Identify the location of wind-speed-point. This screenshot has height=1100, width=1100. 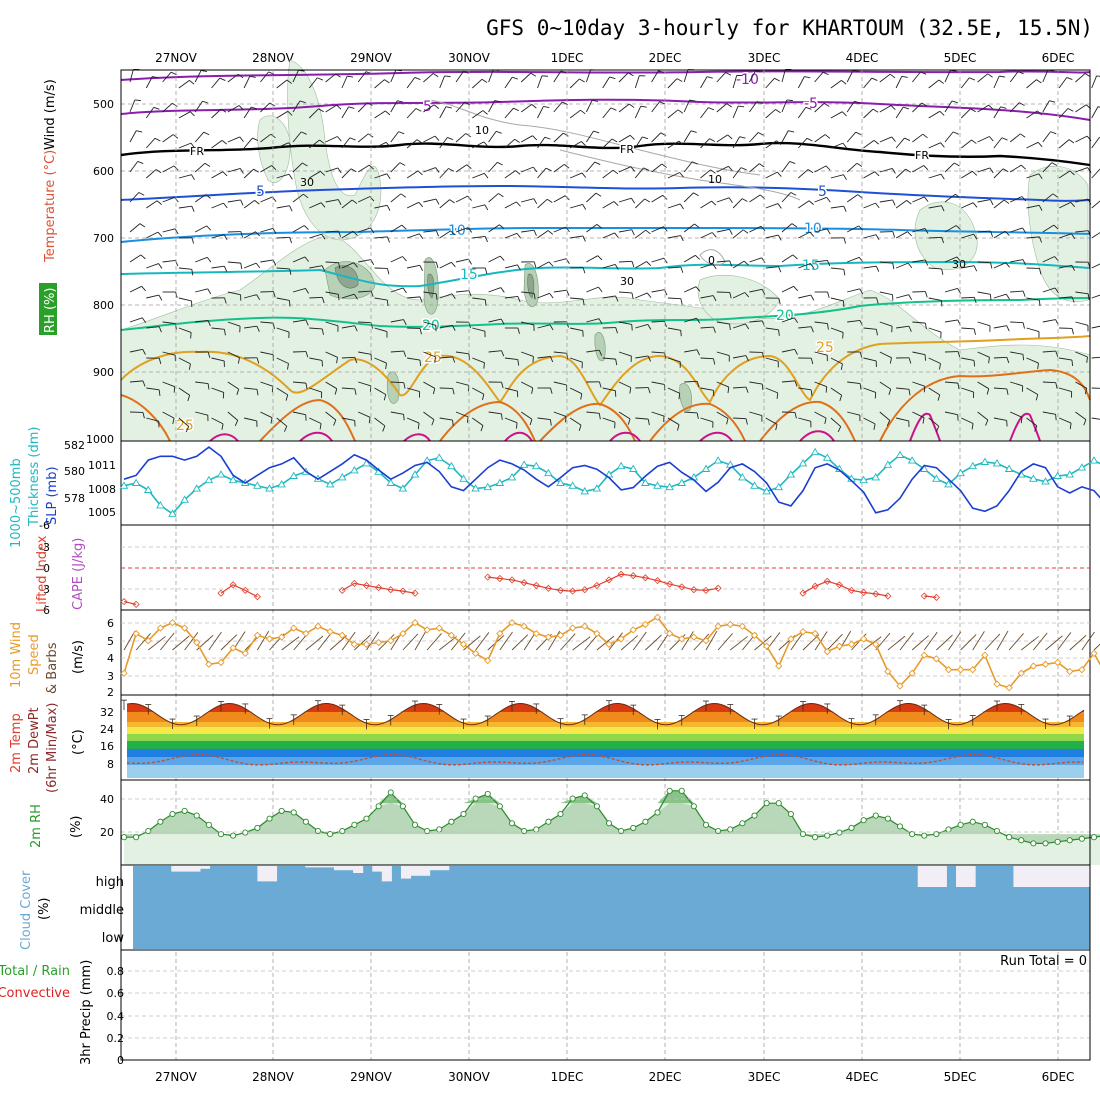
(548, 637).